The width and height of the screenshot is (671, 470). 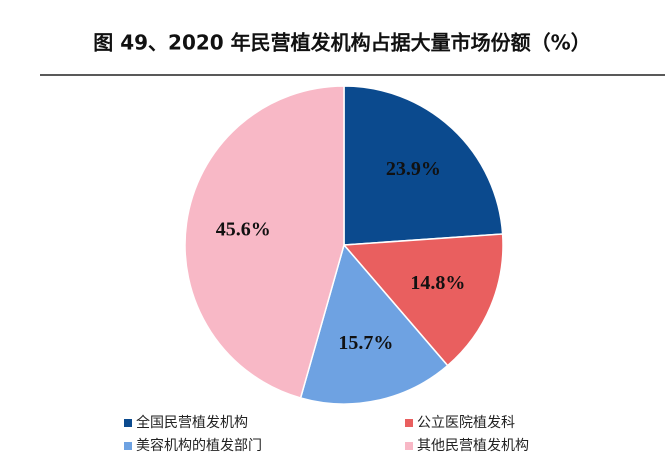 I want to click on value-label: 14.8%, so click(x=437, y=283).